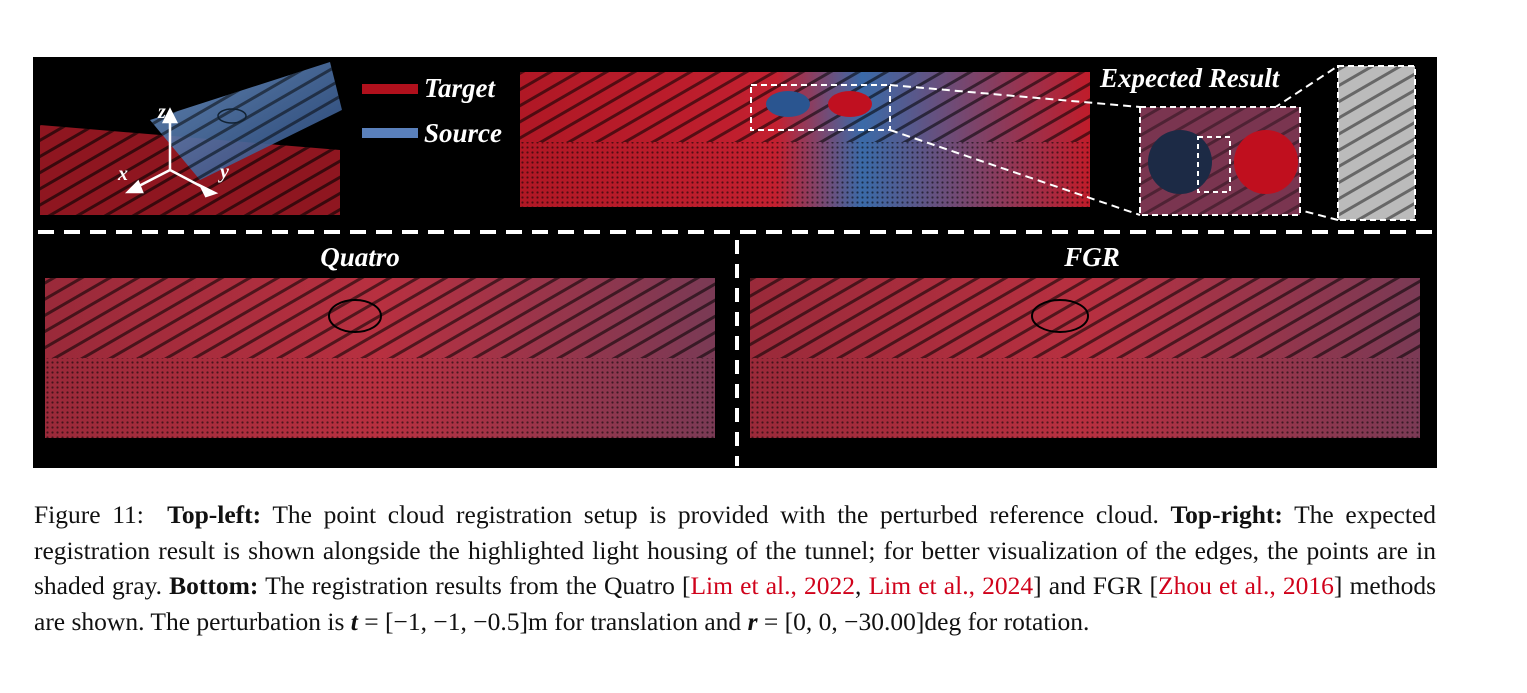  I want to click on citation: Lim et al., 2024, so click(951, 586).